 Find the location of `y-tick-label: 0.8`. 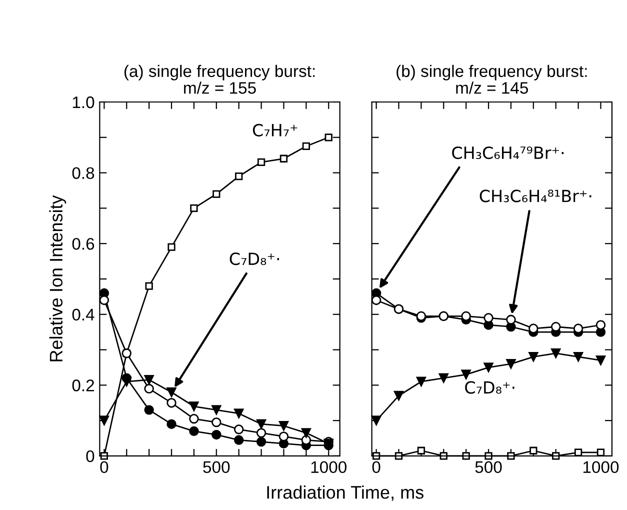

y-tick-label: 0.8 is located at coordinates (83, 173).